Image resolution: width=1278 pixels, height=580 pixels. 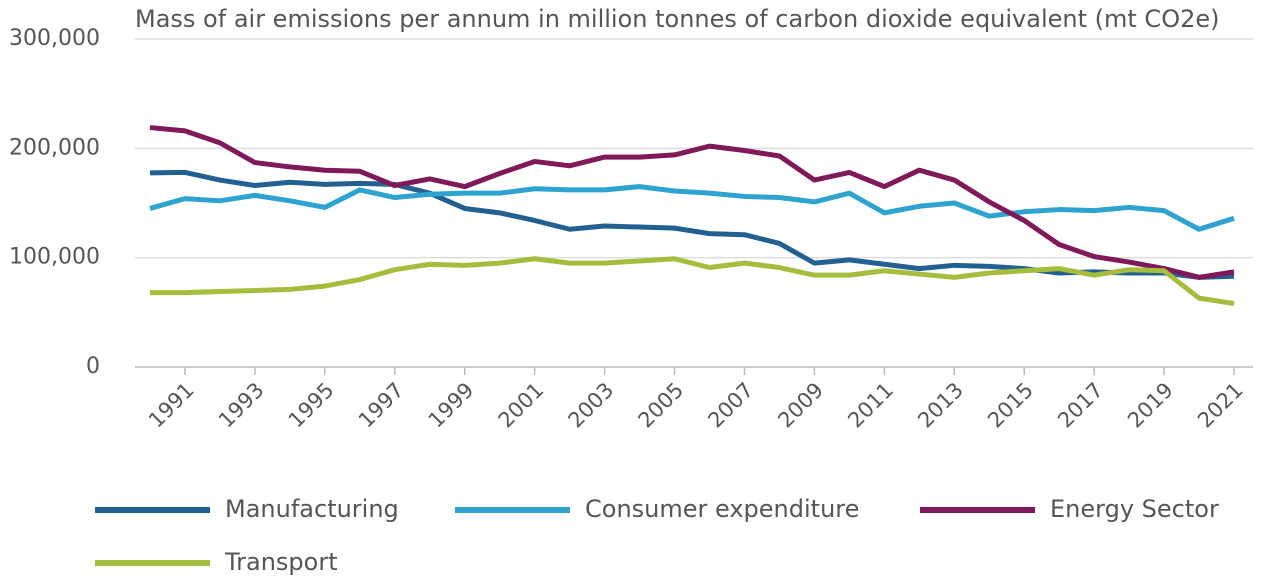 What do you see at coordinates (521, 405) in the screenshot?
I see `x-tick-label: 2001` at bounding box center [521, 405].